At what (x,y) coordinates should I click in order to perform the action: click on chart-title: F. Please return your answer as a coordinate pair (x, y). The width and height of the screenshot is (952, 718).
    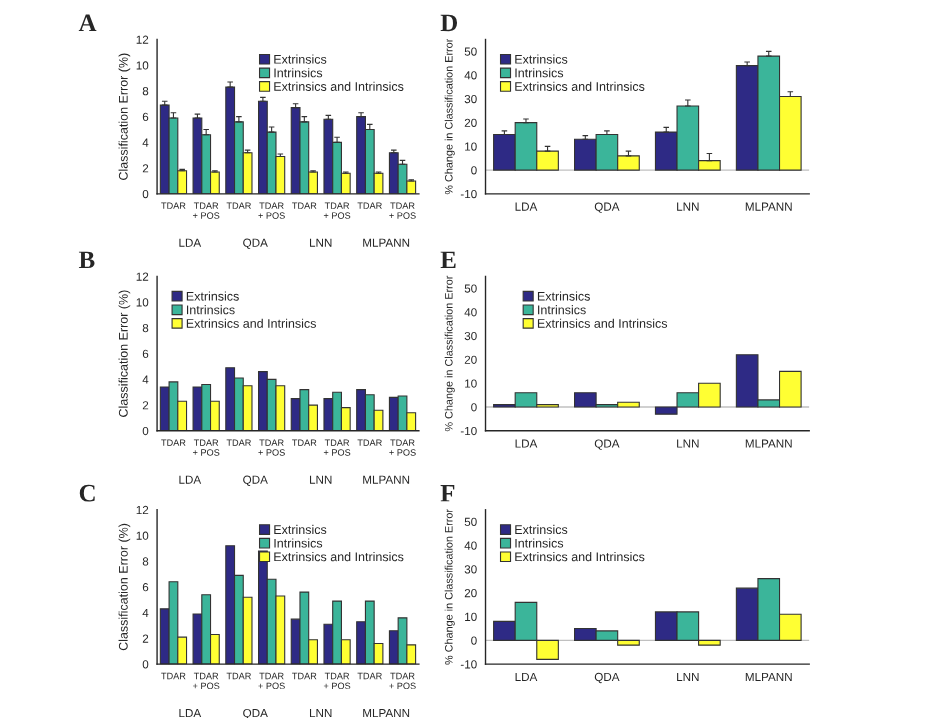
    Looking at the image, I should click on (447, 493).